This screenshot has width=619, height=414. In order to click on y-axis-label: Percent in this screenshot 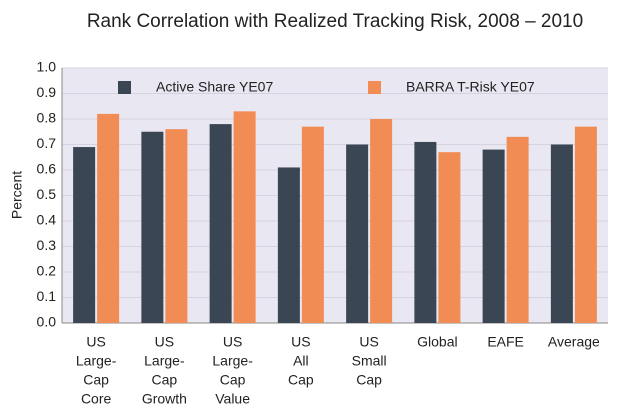, I will do `click(17, 195)`.